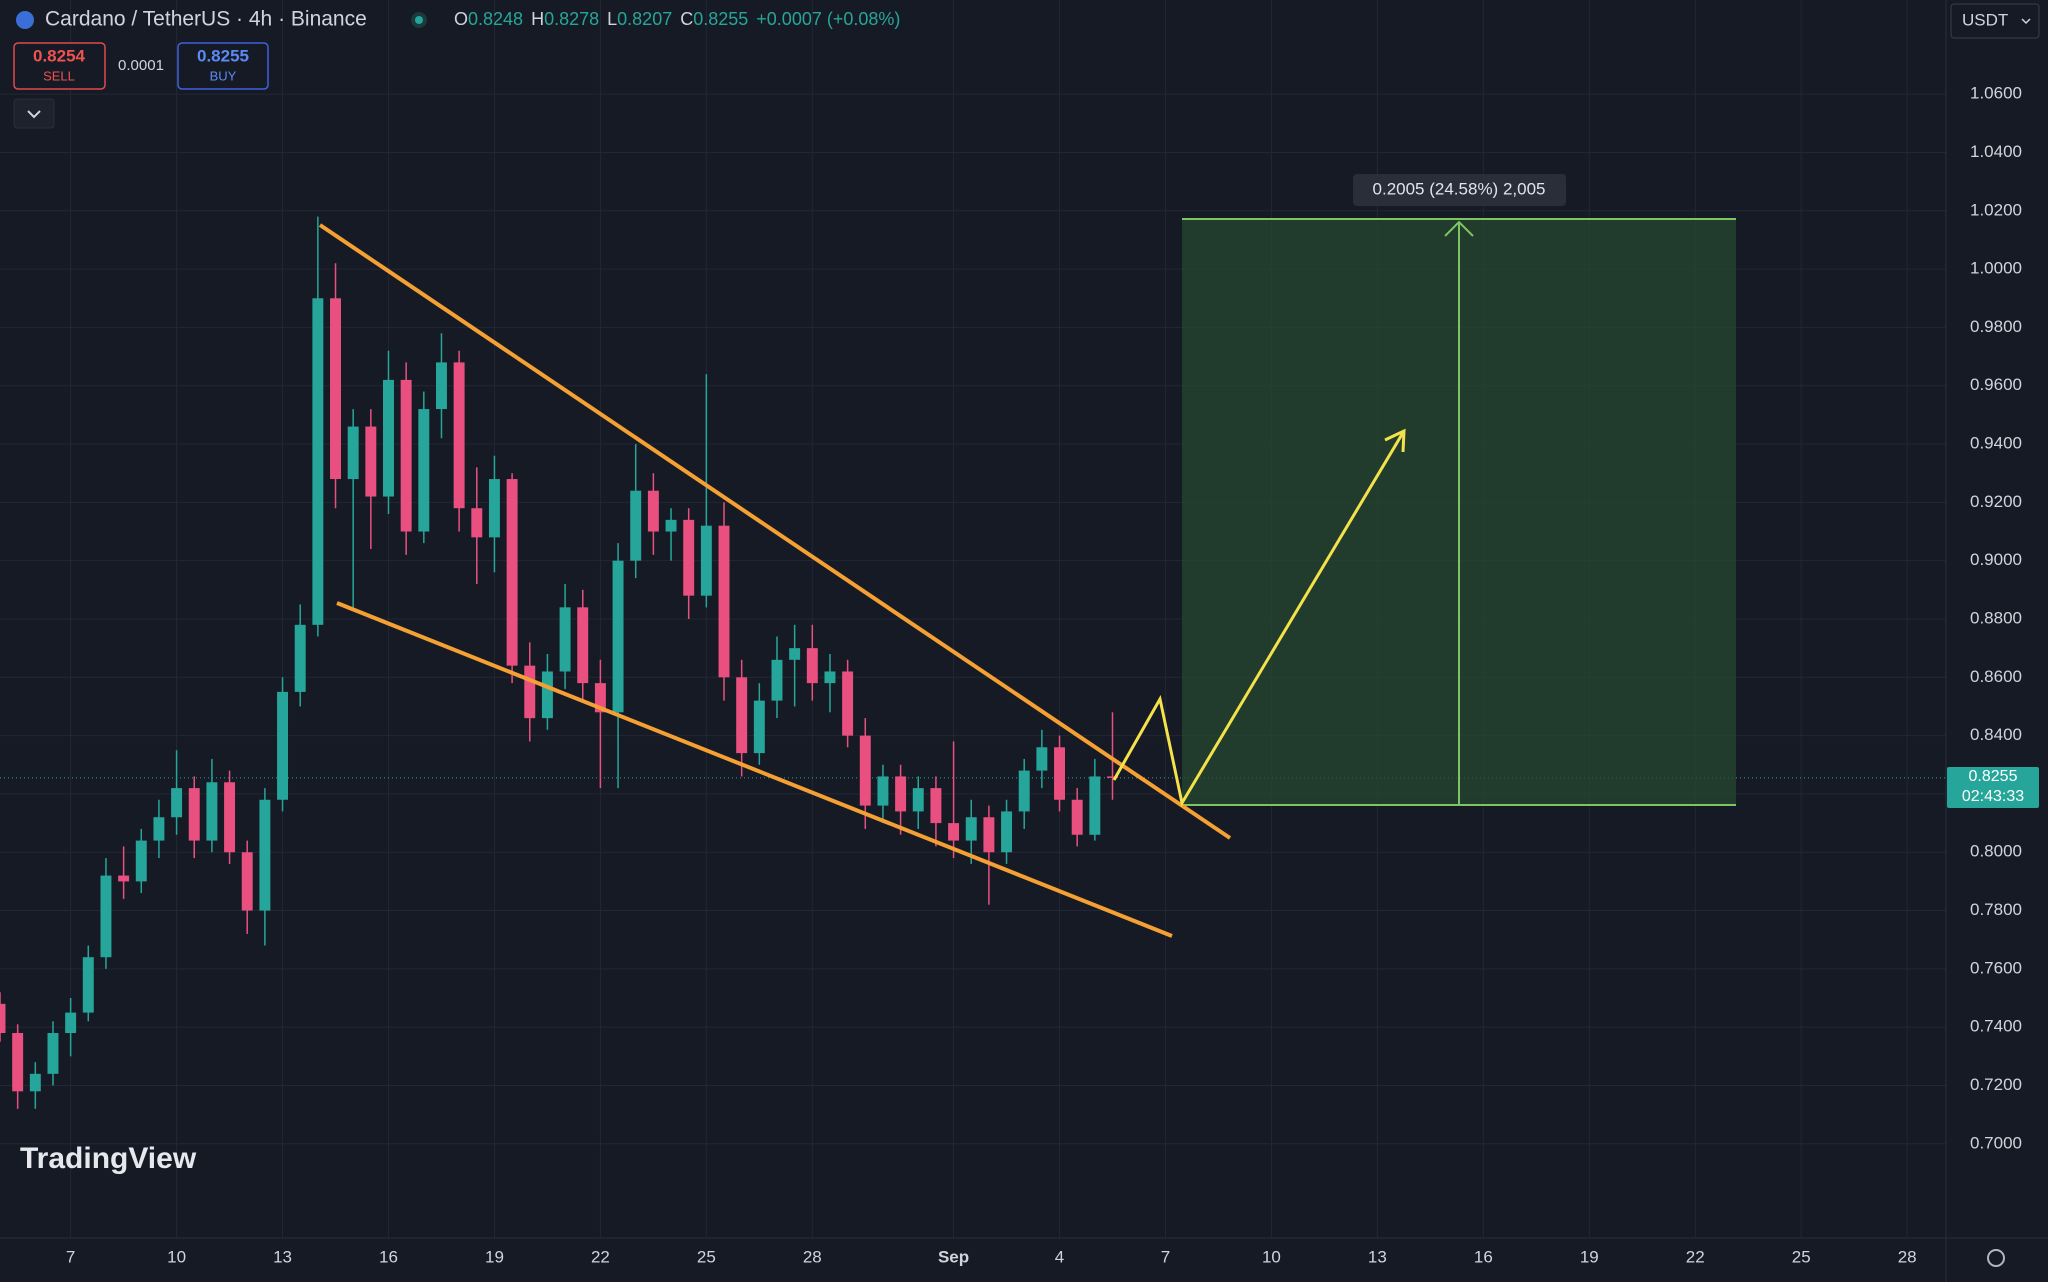 The image size is (2048, 1282). I want to click on sell-price: 0.8254, so click(59, 55).